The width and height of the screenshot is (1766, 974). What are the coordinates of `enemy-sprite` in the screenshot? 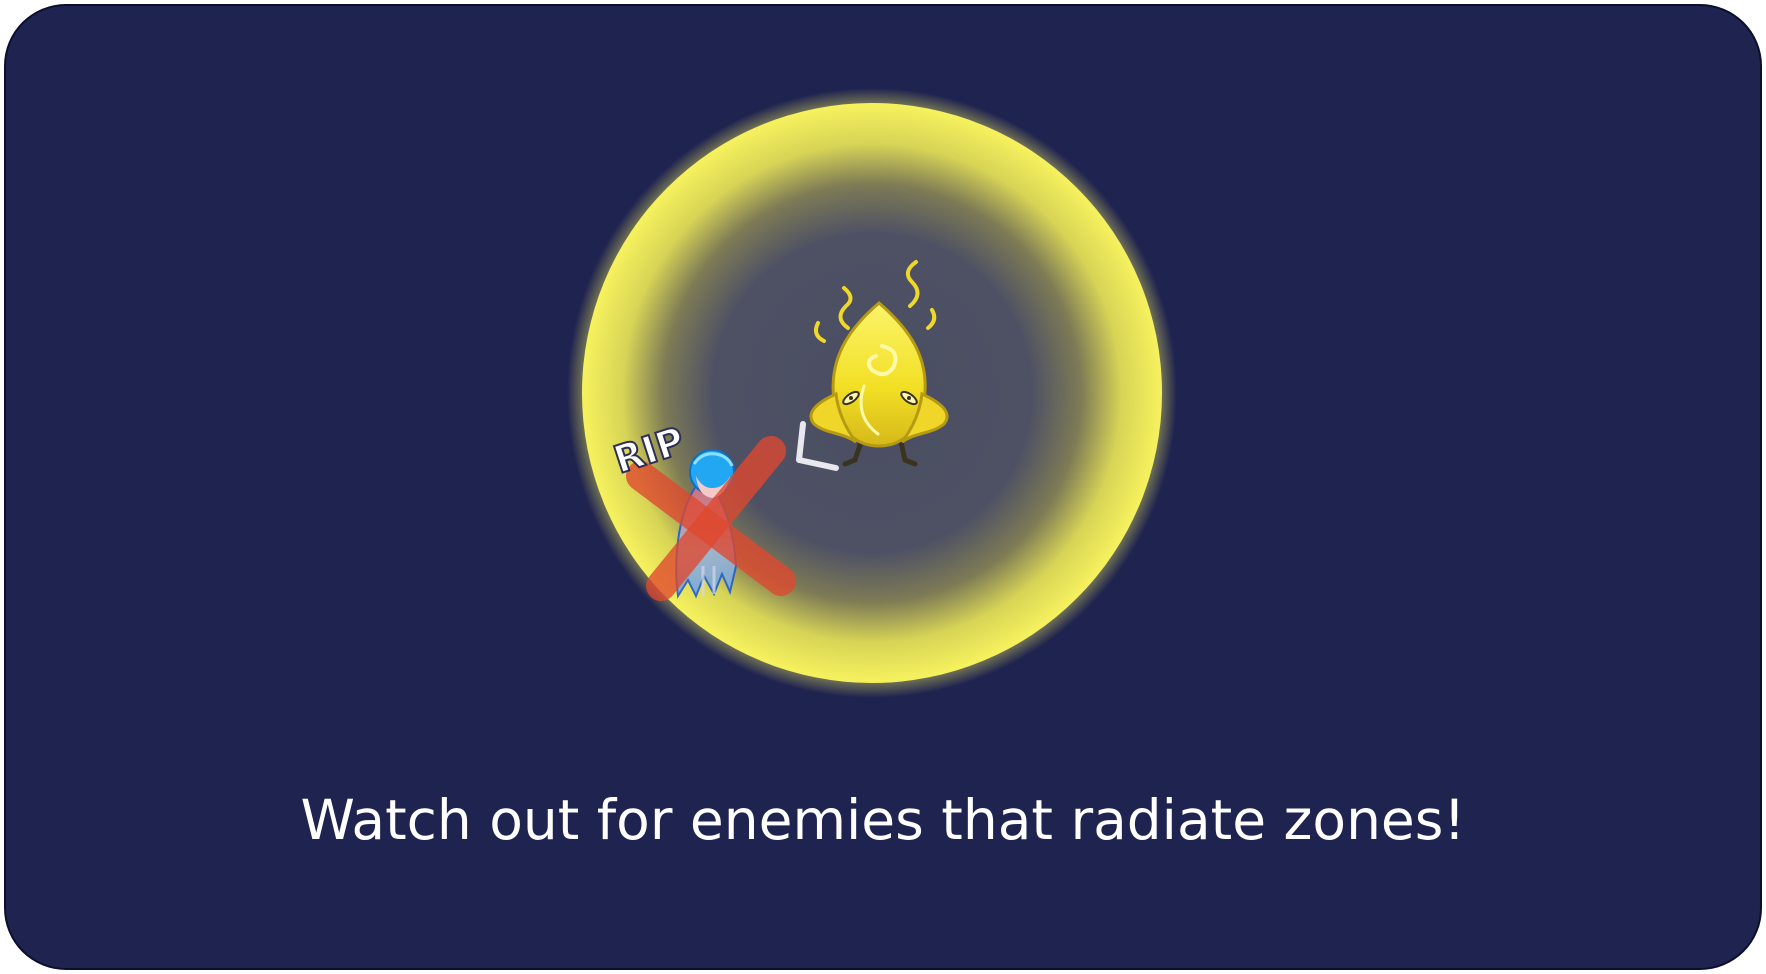 It's located at (879, 363).